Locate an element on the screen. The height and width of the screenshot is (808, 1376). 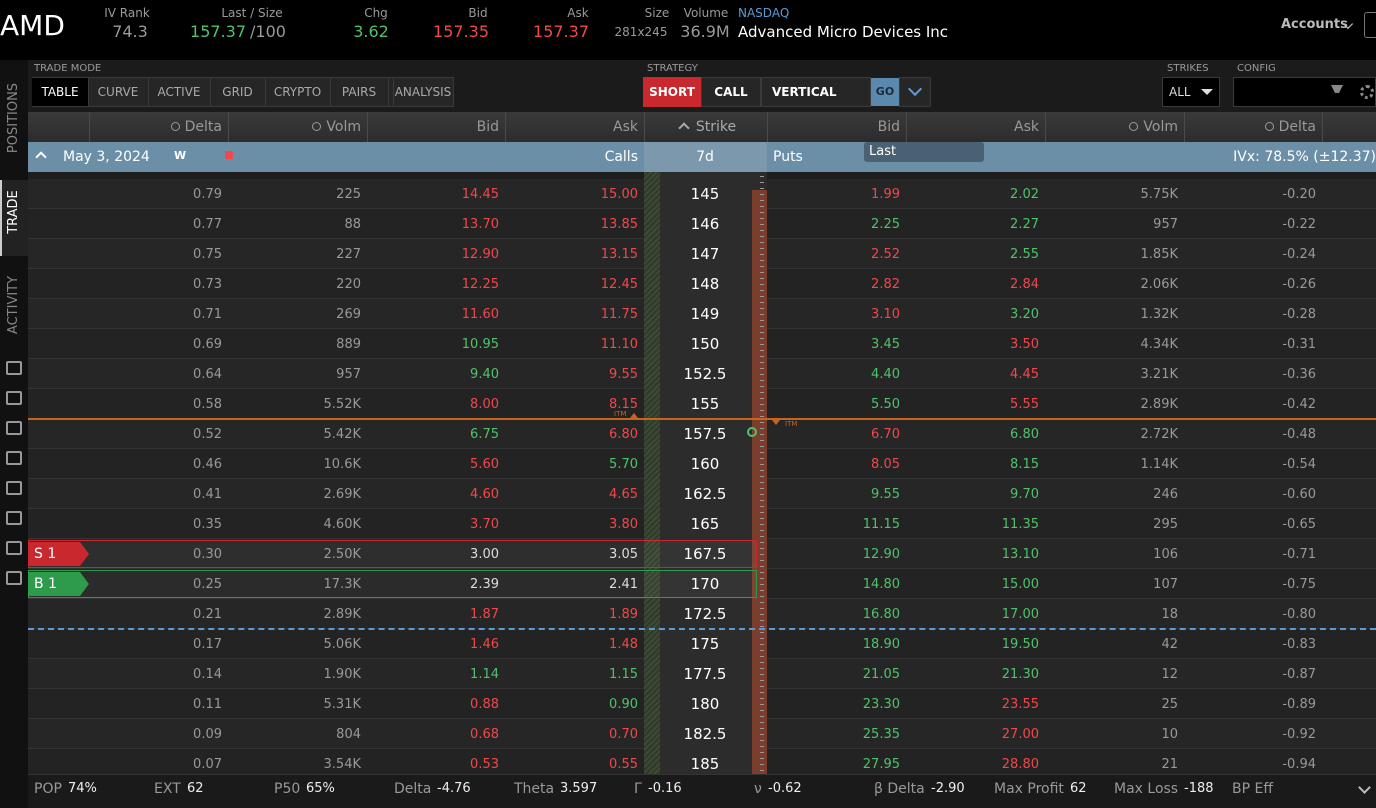
column-header: Strike is located at coordinates (716, 127).